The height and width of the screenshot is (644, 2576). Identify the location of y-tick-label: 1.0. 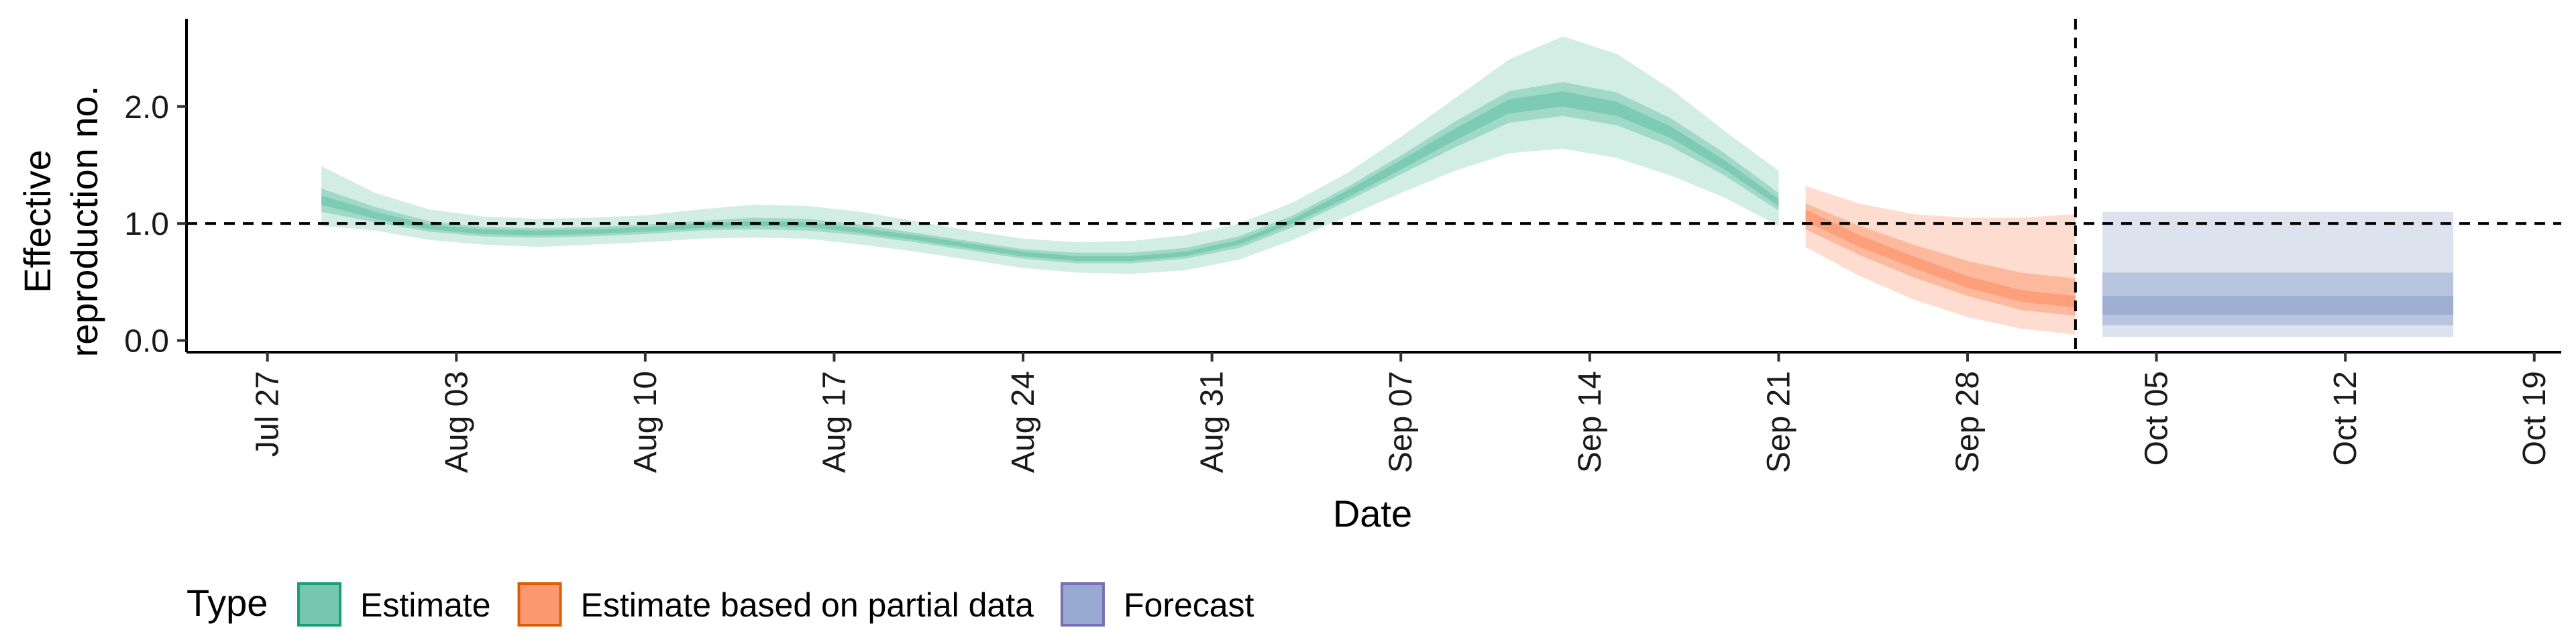
(146, 224).